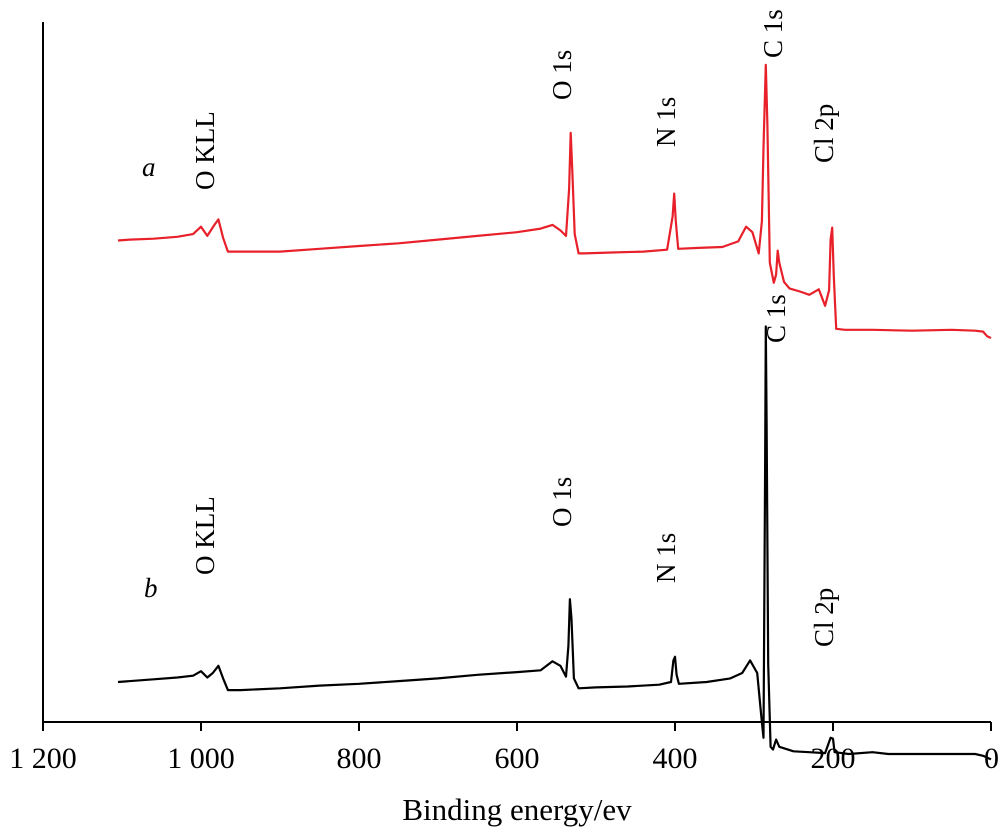  Describe the element at coordinates (991, 758) in the screenshot. I see `x-tick-label: 0` at that location.